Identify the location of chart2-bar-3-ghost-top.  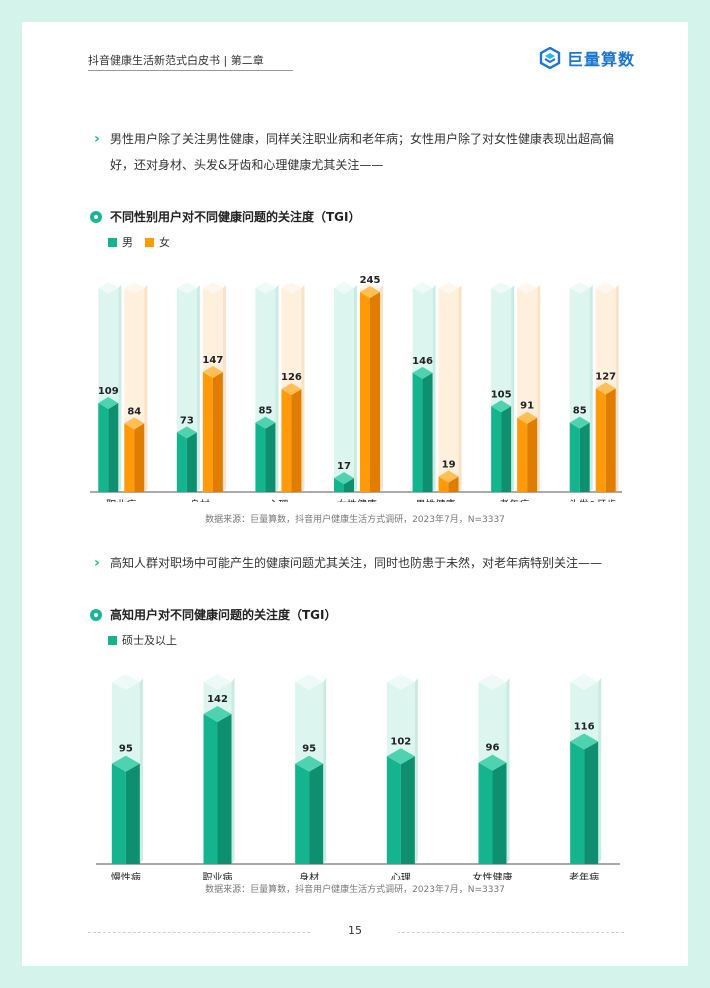
(400, 682).